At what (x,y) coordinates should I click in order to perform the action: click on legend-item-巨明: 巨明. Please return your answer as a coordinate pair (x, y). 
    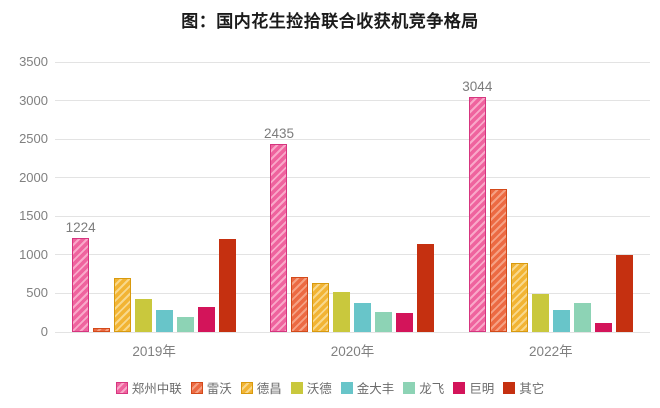
    Looking at the image, I should click on (473, 387).